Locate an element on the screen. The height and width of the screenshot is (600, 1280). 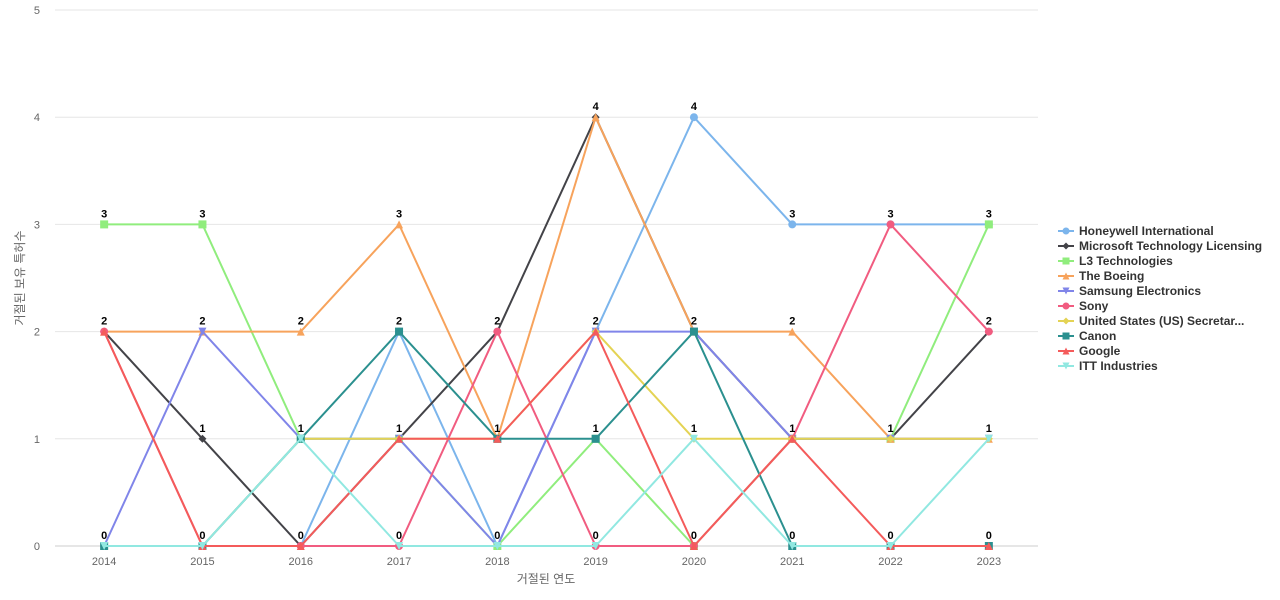
x-tick-label: 2014 is located at coordinates (104, 562).